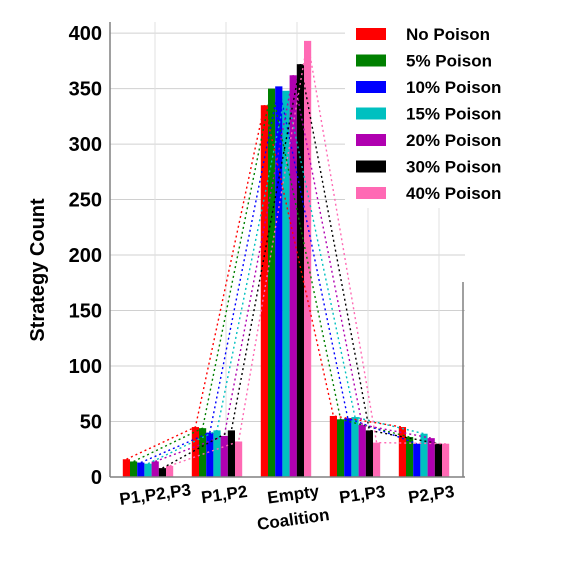 This screenshot has height=564, width=567. What do you see at coordinates (453, 167) in the screenshot?
I see `legend-label: 30% Poison` at bounding box center [453, 167].